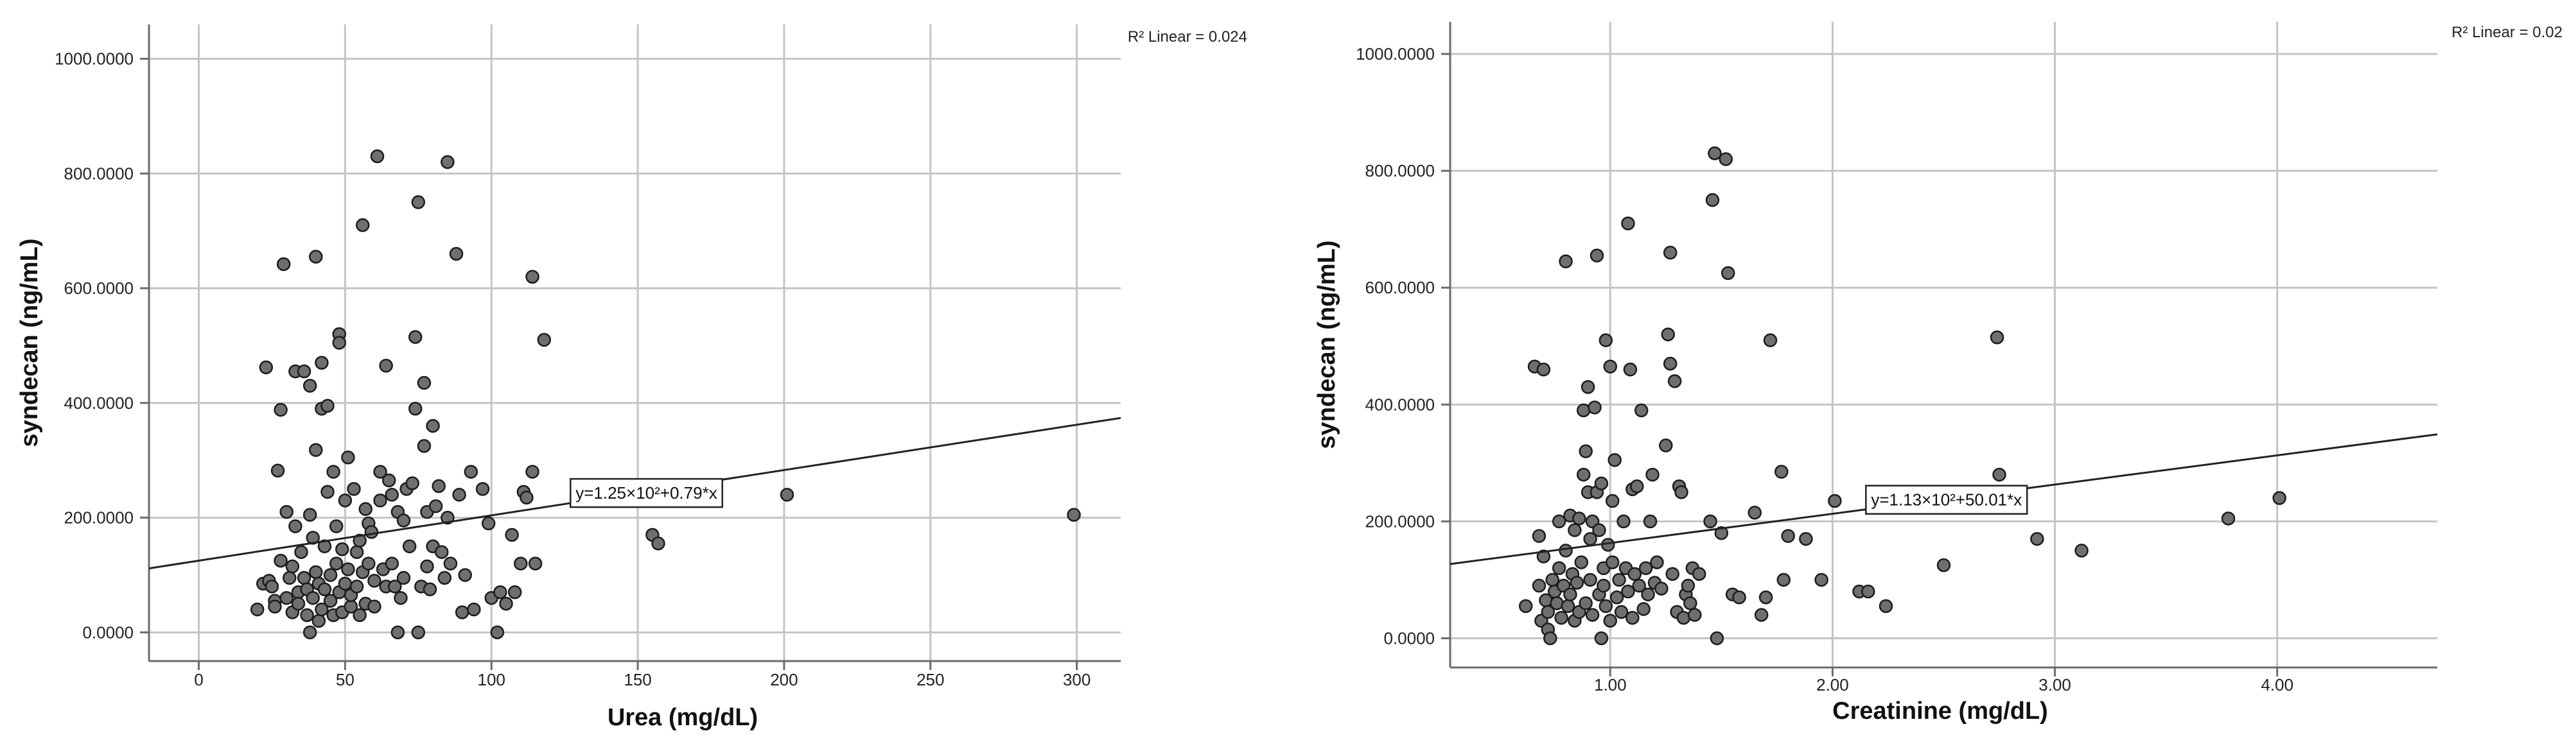 The width and height of the screenshot is (2576, 740). I want to click on x-tick-label: 0, so click(198, 679).